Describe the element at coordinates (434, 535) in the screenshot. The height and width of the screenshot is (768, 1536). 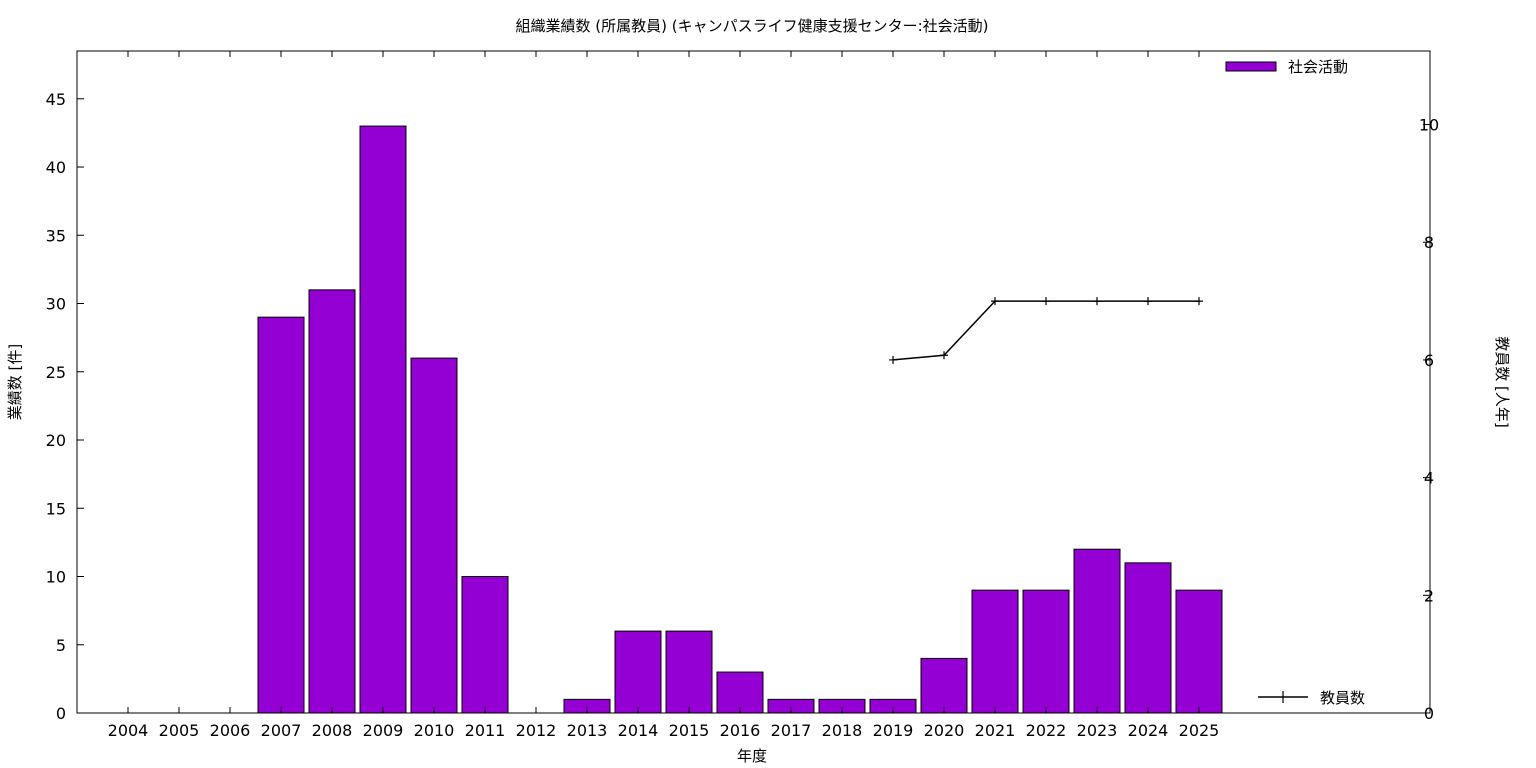
I see `bar-2010` at that location.